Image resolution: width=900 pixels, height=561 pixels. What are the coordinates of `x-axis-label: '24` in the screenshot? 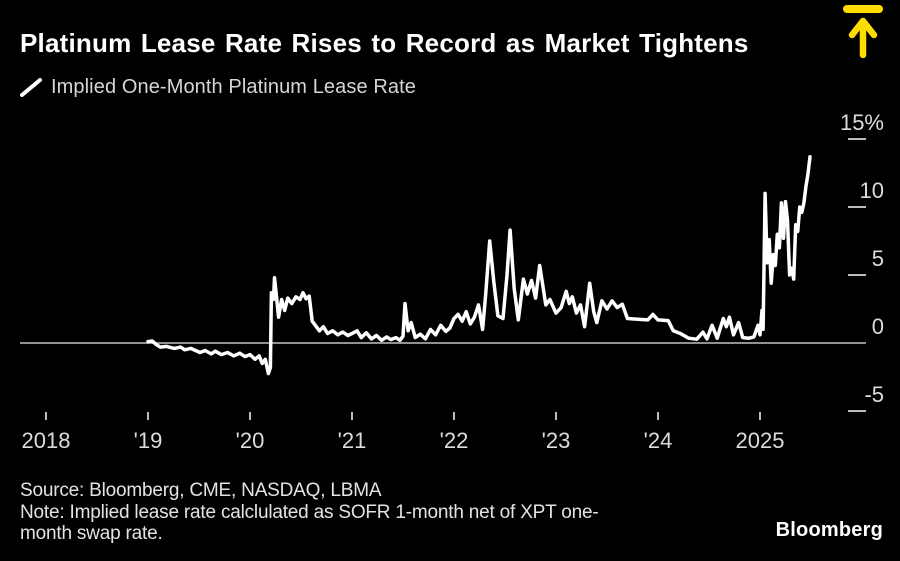 It's located at (658, 440).